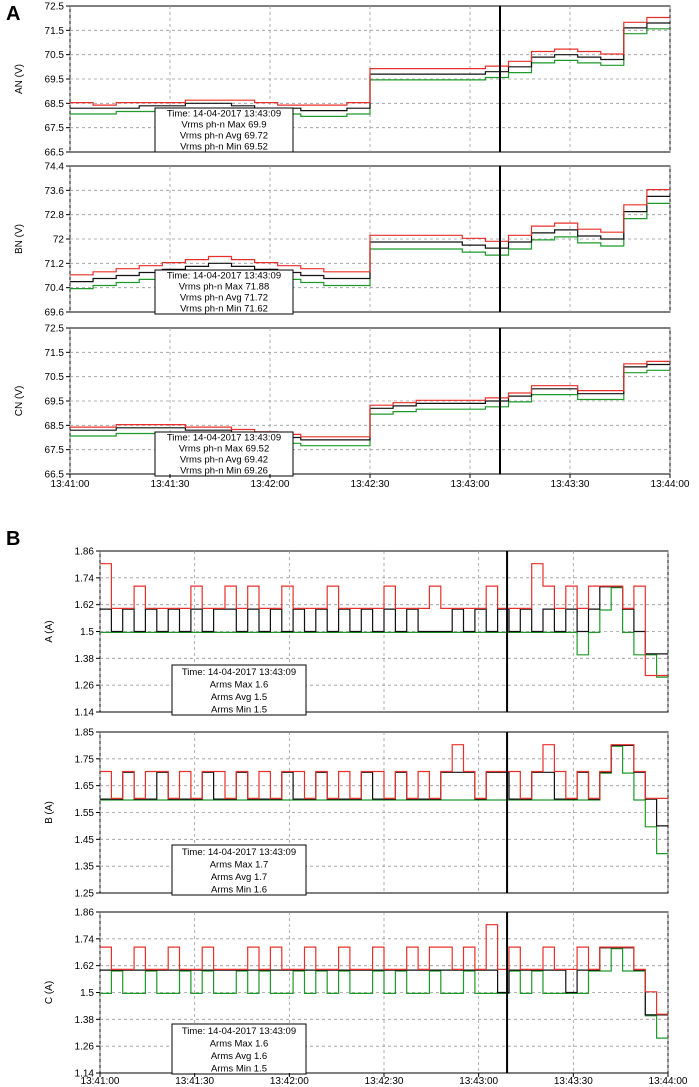 Image resolution: width=699 pixels, height=1087 pixels. Describe the element at coordinates (85, 939) in the screenshot. I see `y-tick-label: 1.74` at that location.